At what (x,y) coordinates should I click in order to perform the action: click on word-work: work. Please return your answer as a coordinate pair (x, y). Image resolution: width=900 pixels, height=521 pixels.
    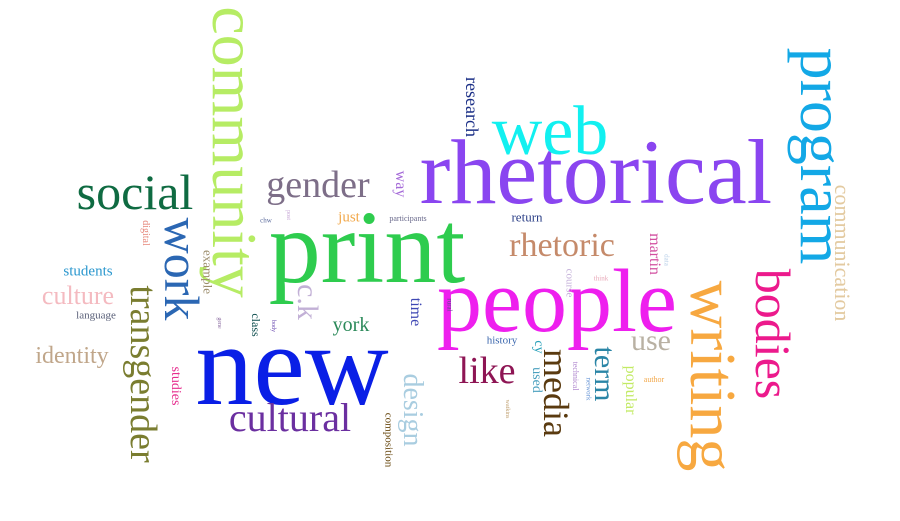
    Looking at the image, I should click on (182, 269).